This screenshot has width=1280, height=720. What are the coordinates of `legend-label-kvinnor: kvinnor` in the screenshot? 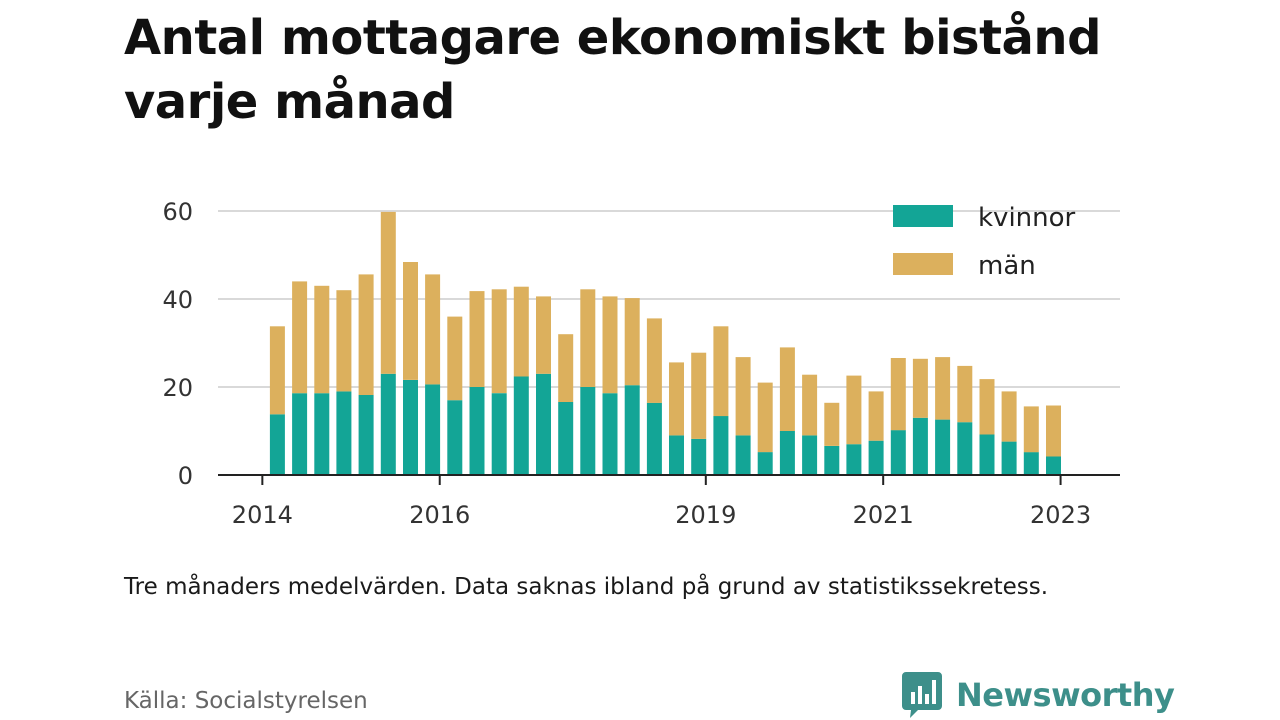 It's located at (1027, 218).